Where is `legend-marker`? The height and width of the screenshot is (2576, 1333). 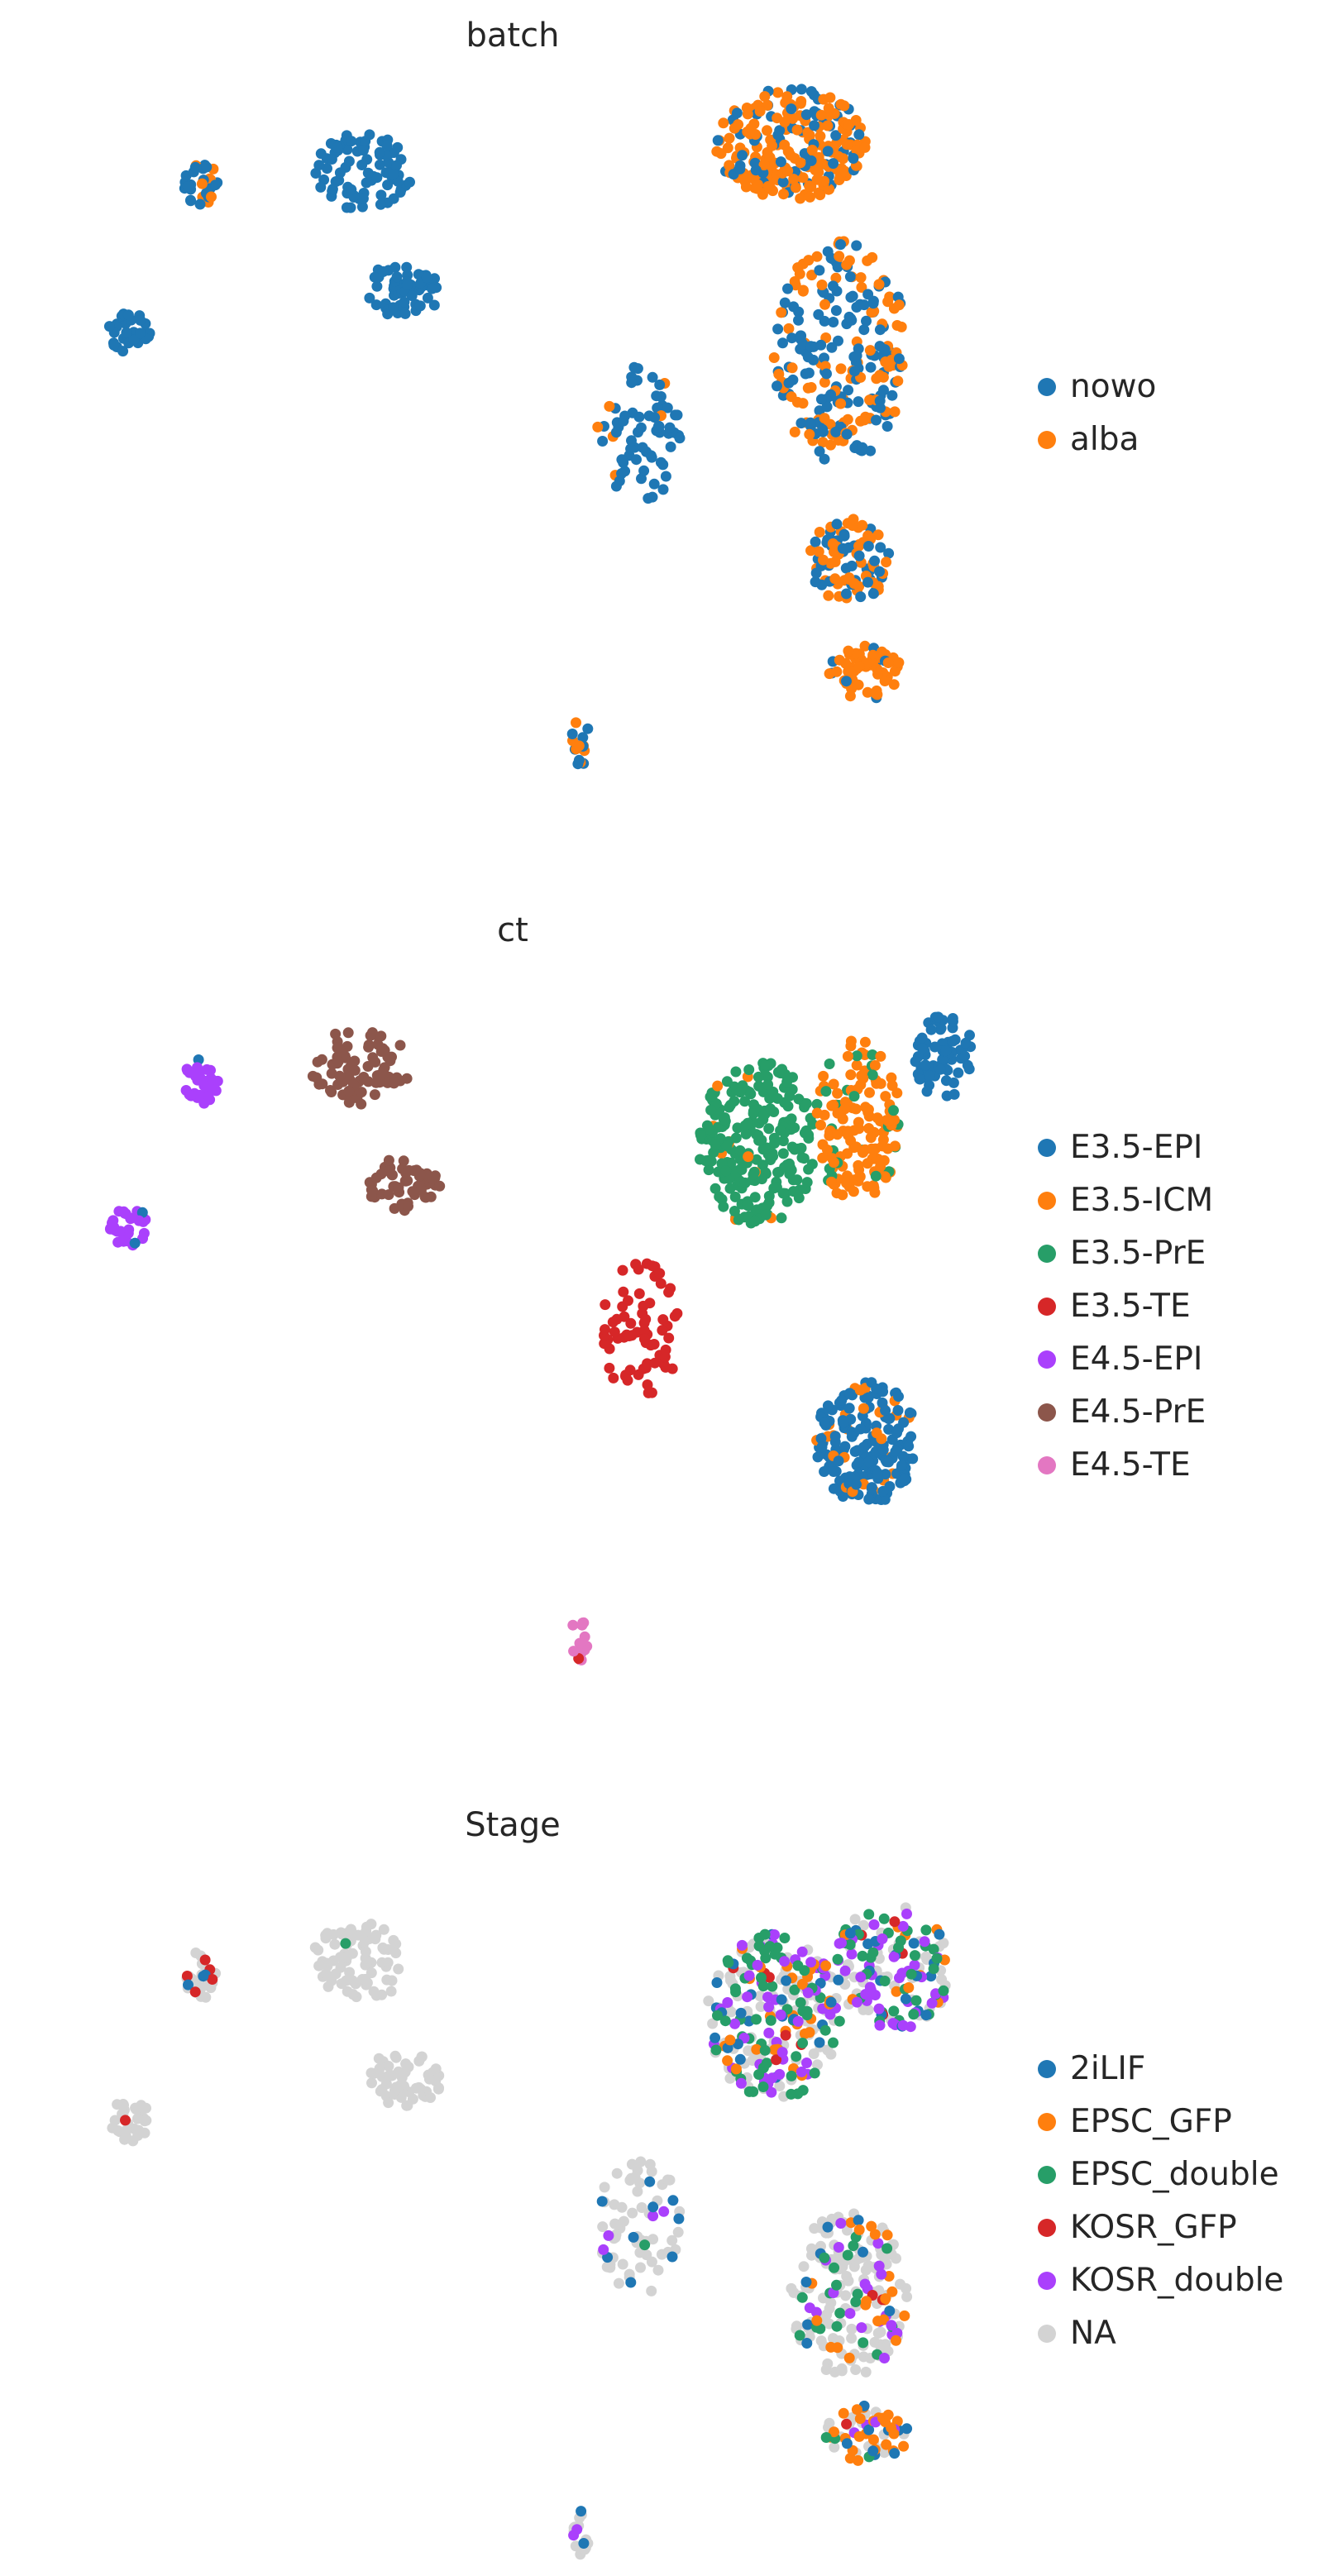 legend-marker is located at coordinates (1047, 1465).